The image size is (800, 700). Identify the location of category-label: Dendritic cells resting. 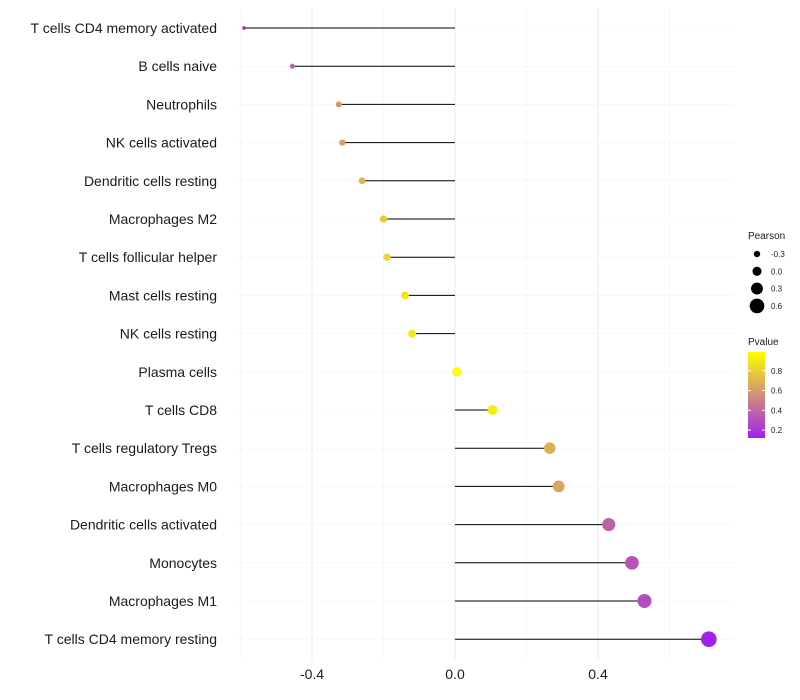
(150, 181).